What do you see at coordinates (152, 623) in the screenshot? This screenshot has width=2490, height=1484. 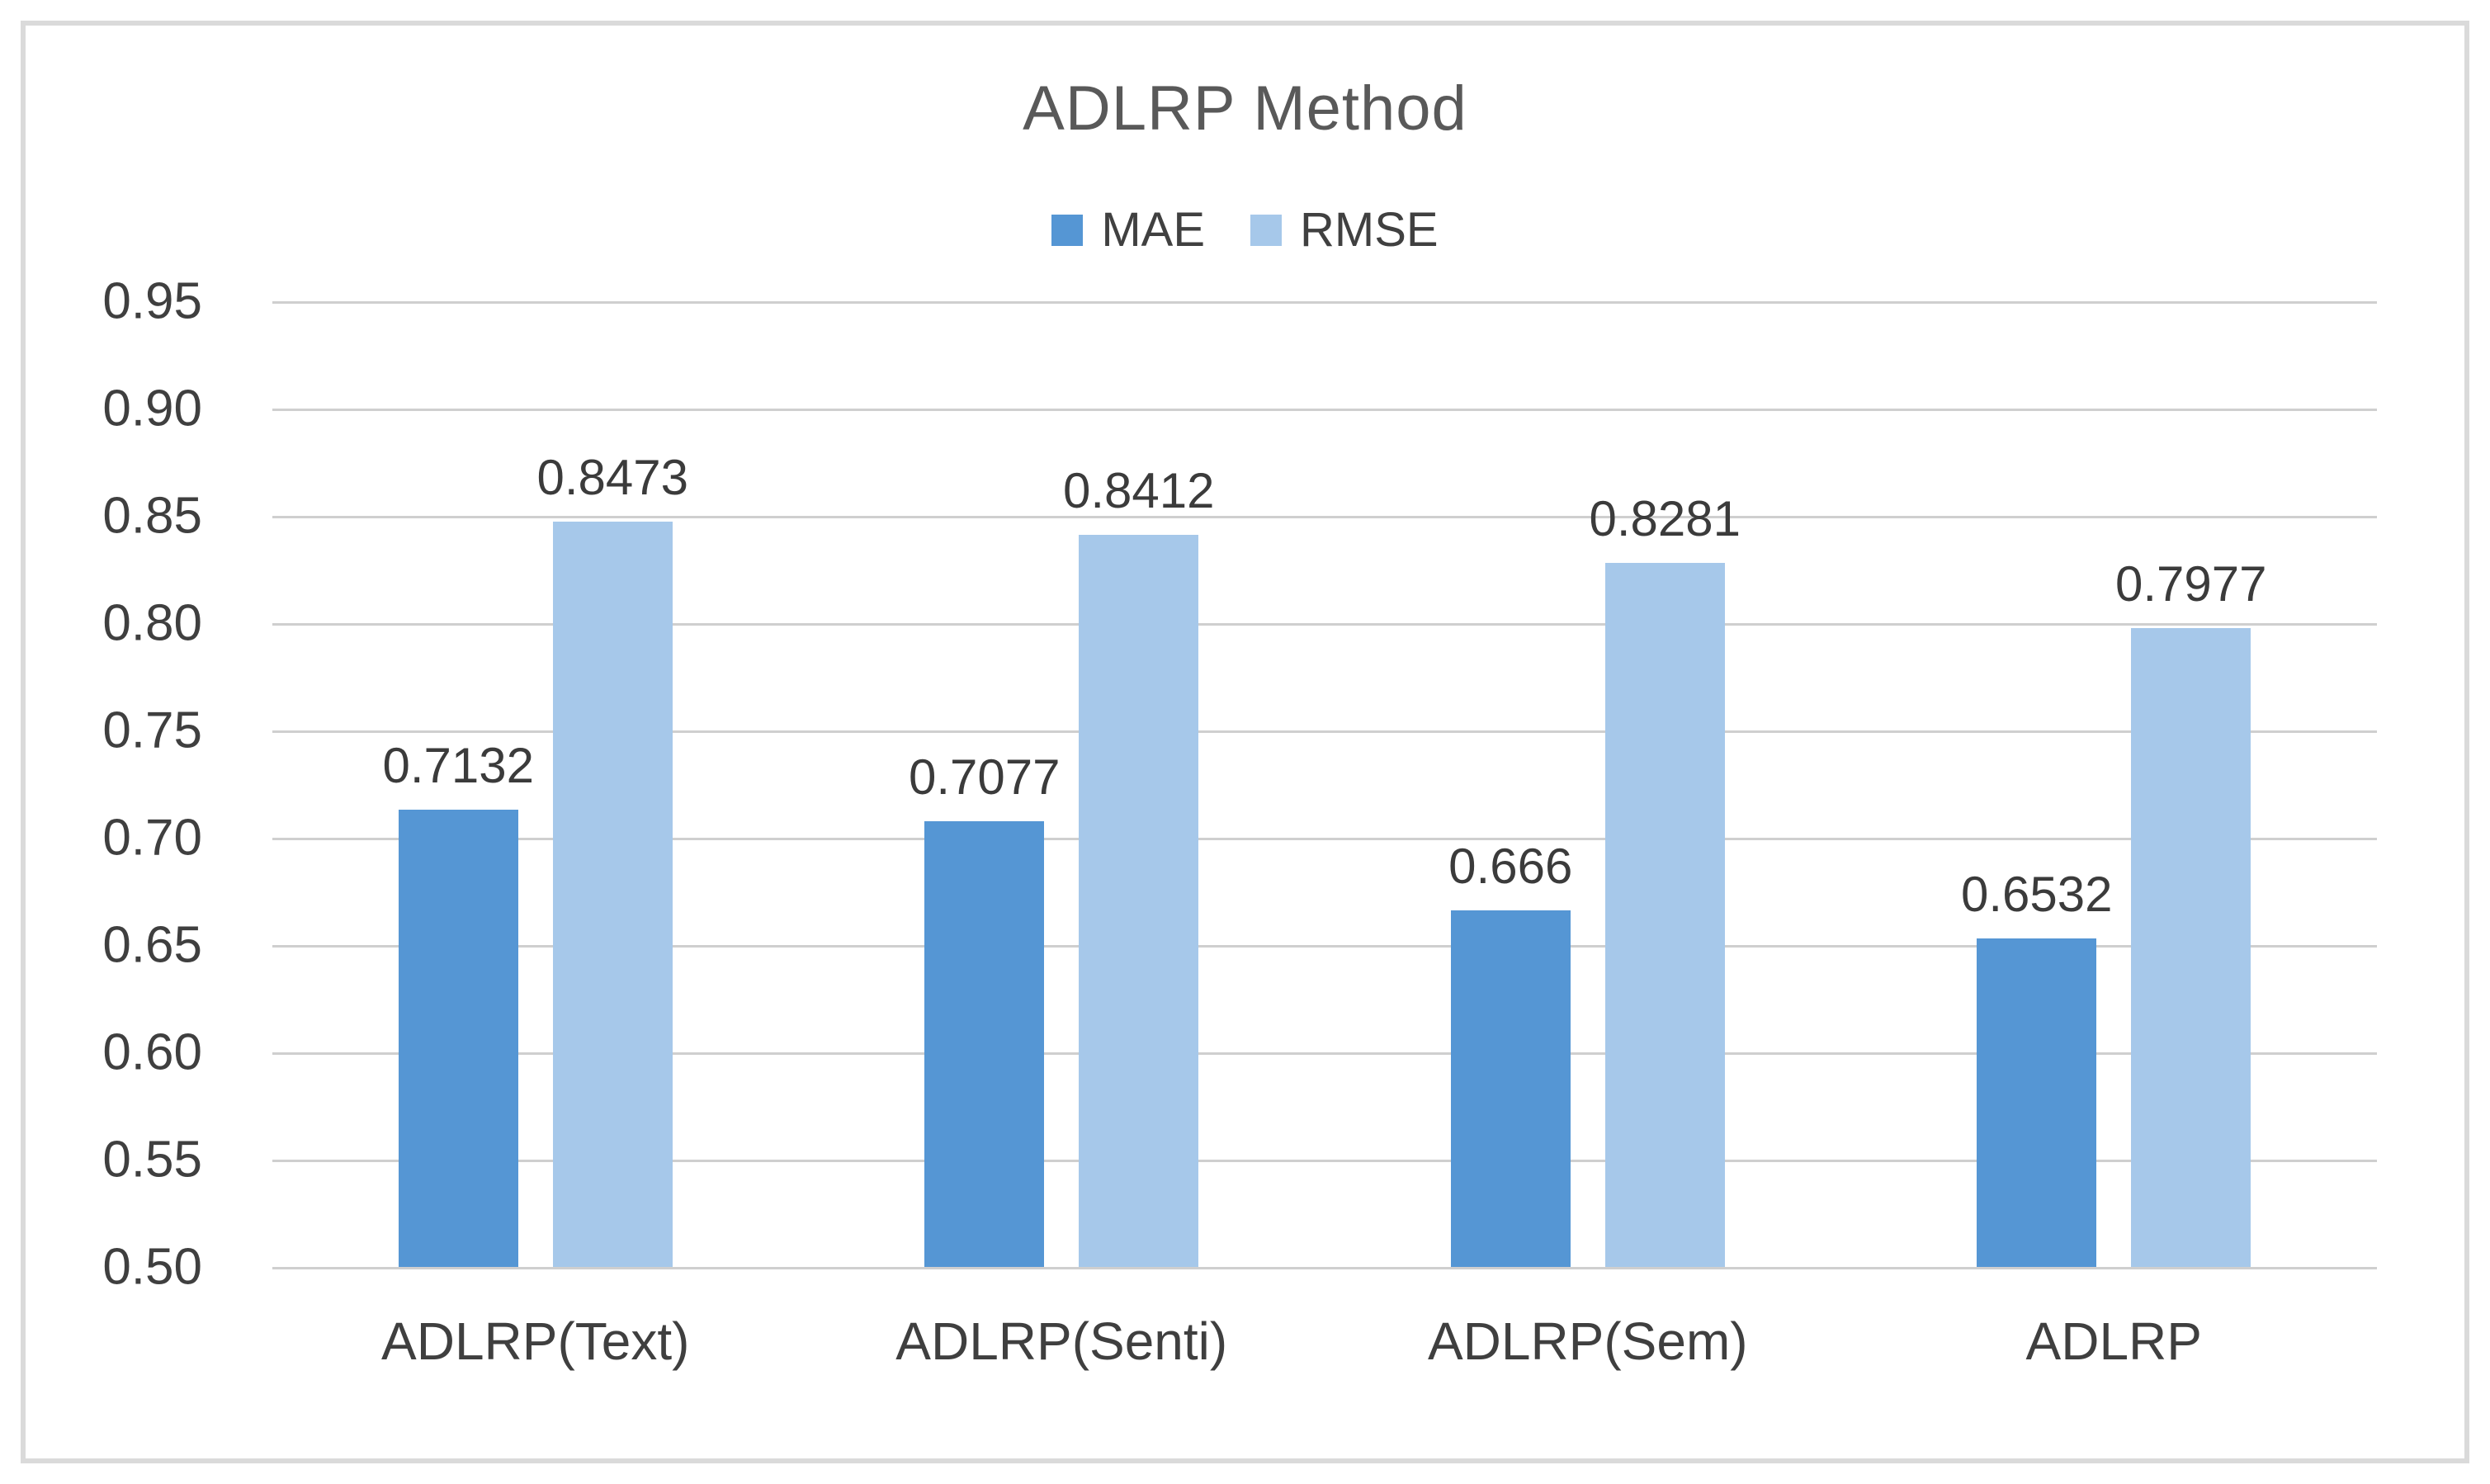 I see `y-tick-label-0.80: 0.80` at bounding box center [152, 623].